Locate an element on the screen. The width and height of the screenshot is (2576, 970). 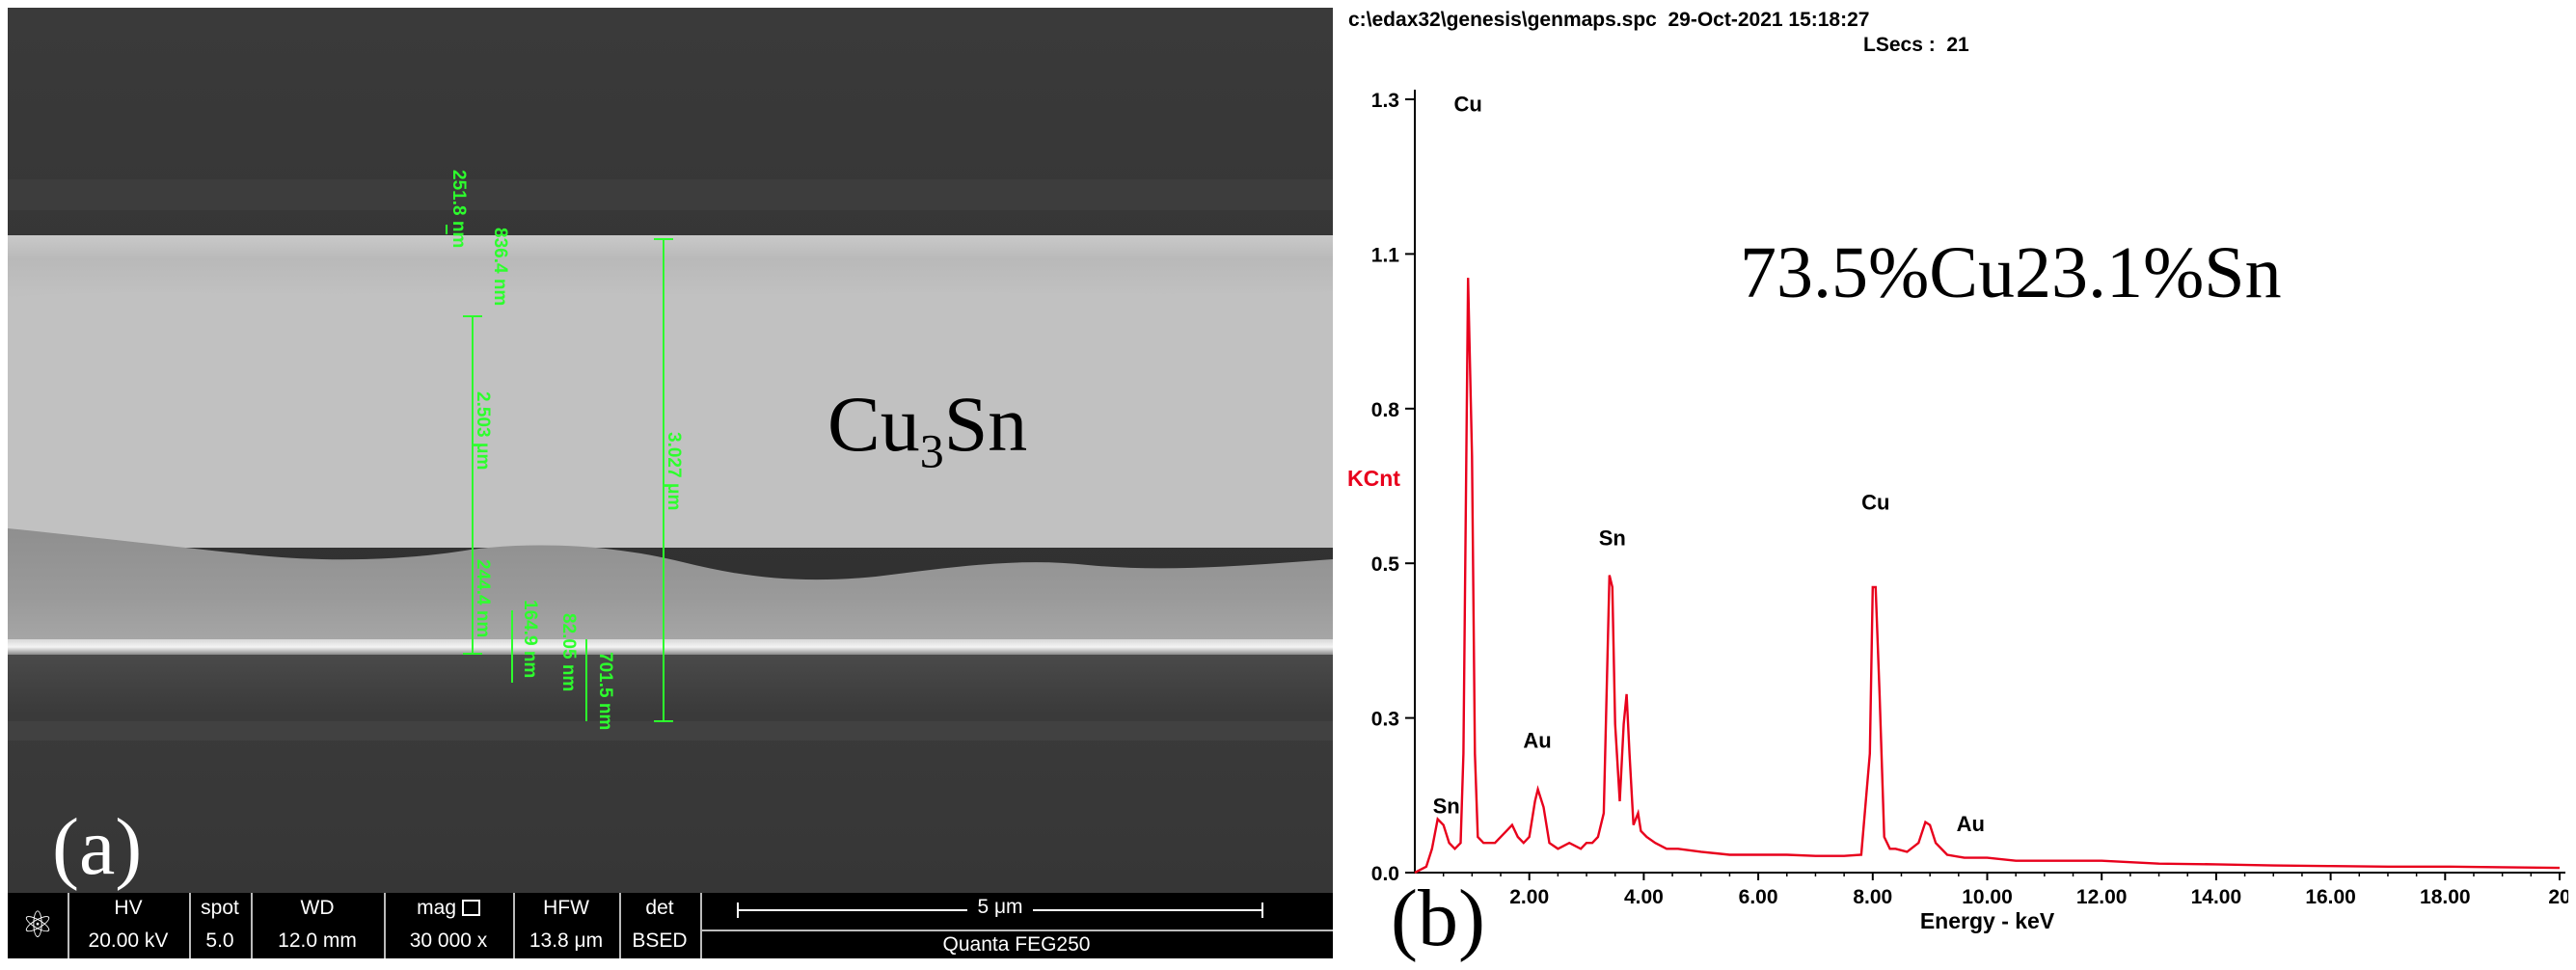
x-tick-label: 12.00 is located at coordinates (2102, 897).